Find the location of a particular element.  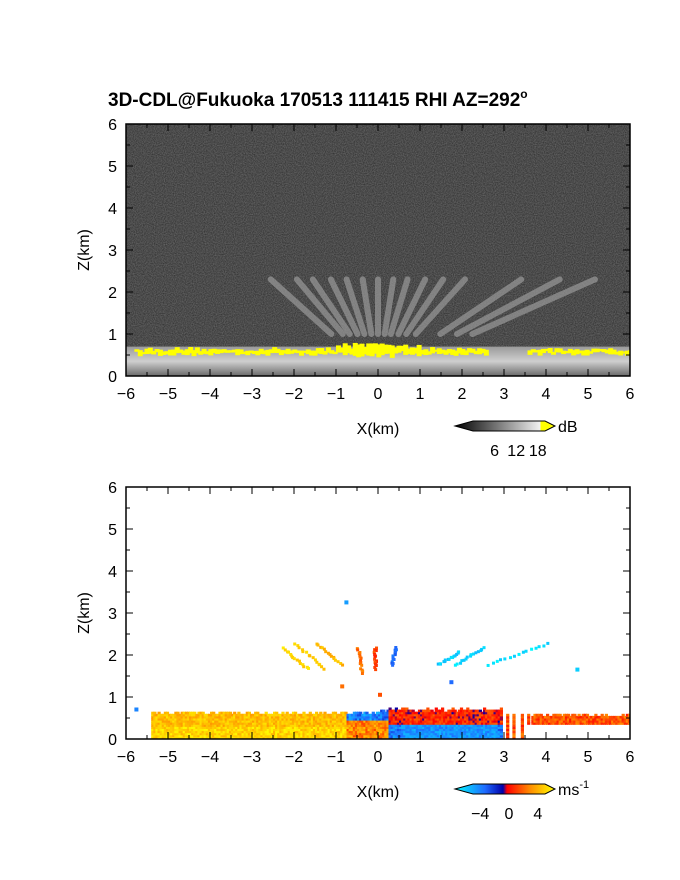

snr-x-tick-label: −6 is located at coordinates (126, 394).